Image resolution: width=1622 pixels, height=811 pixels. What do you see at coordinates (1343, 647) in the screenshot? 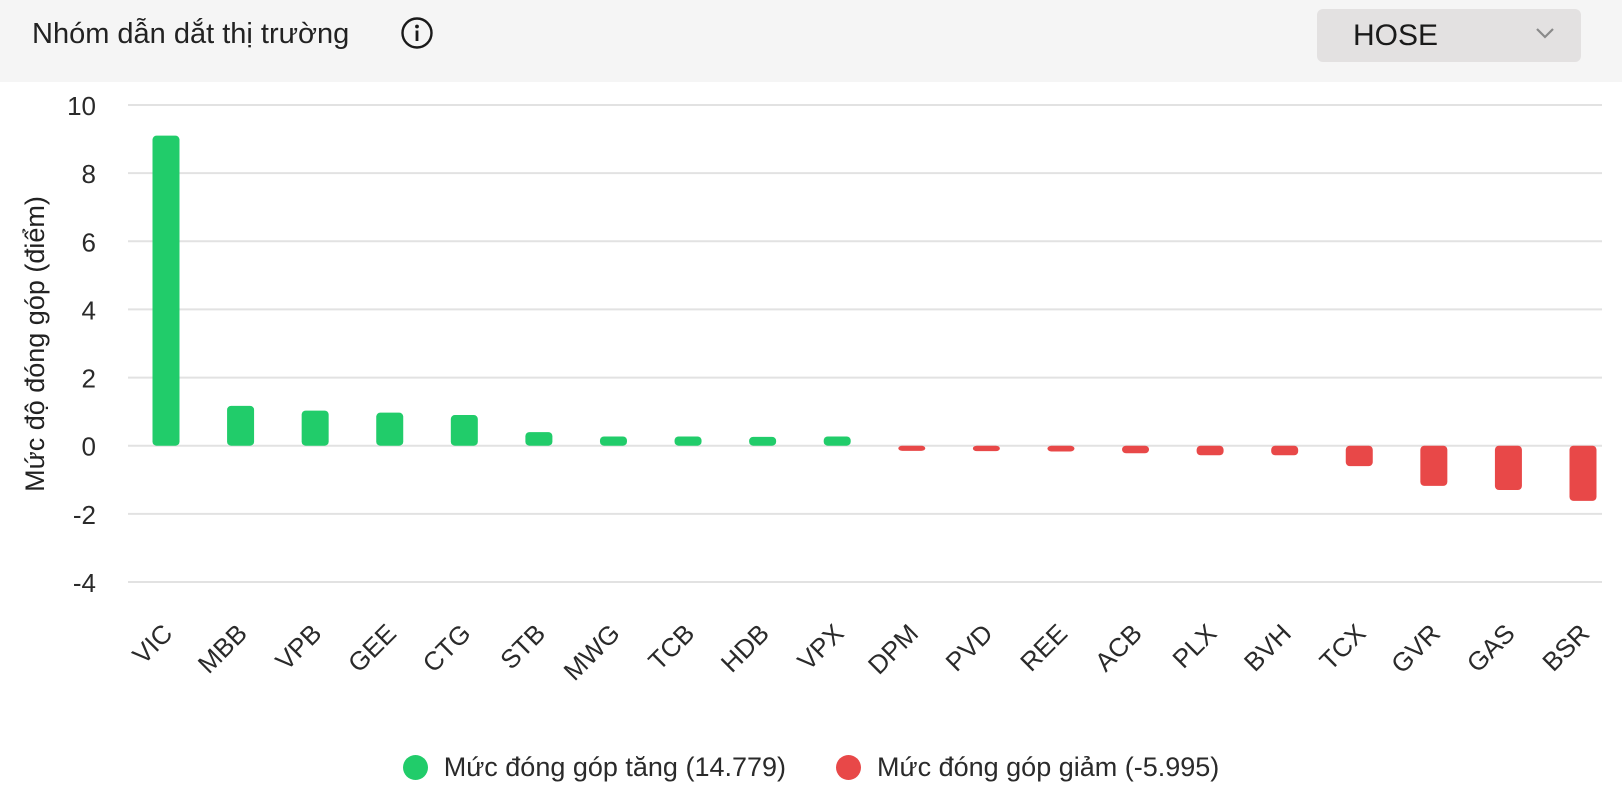
I see `x-tick-label: TCX` at bounding box center [1343, 647].